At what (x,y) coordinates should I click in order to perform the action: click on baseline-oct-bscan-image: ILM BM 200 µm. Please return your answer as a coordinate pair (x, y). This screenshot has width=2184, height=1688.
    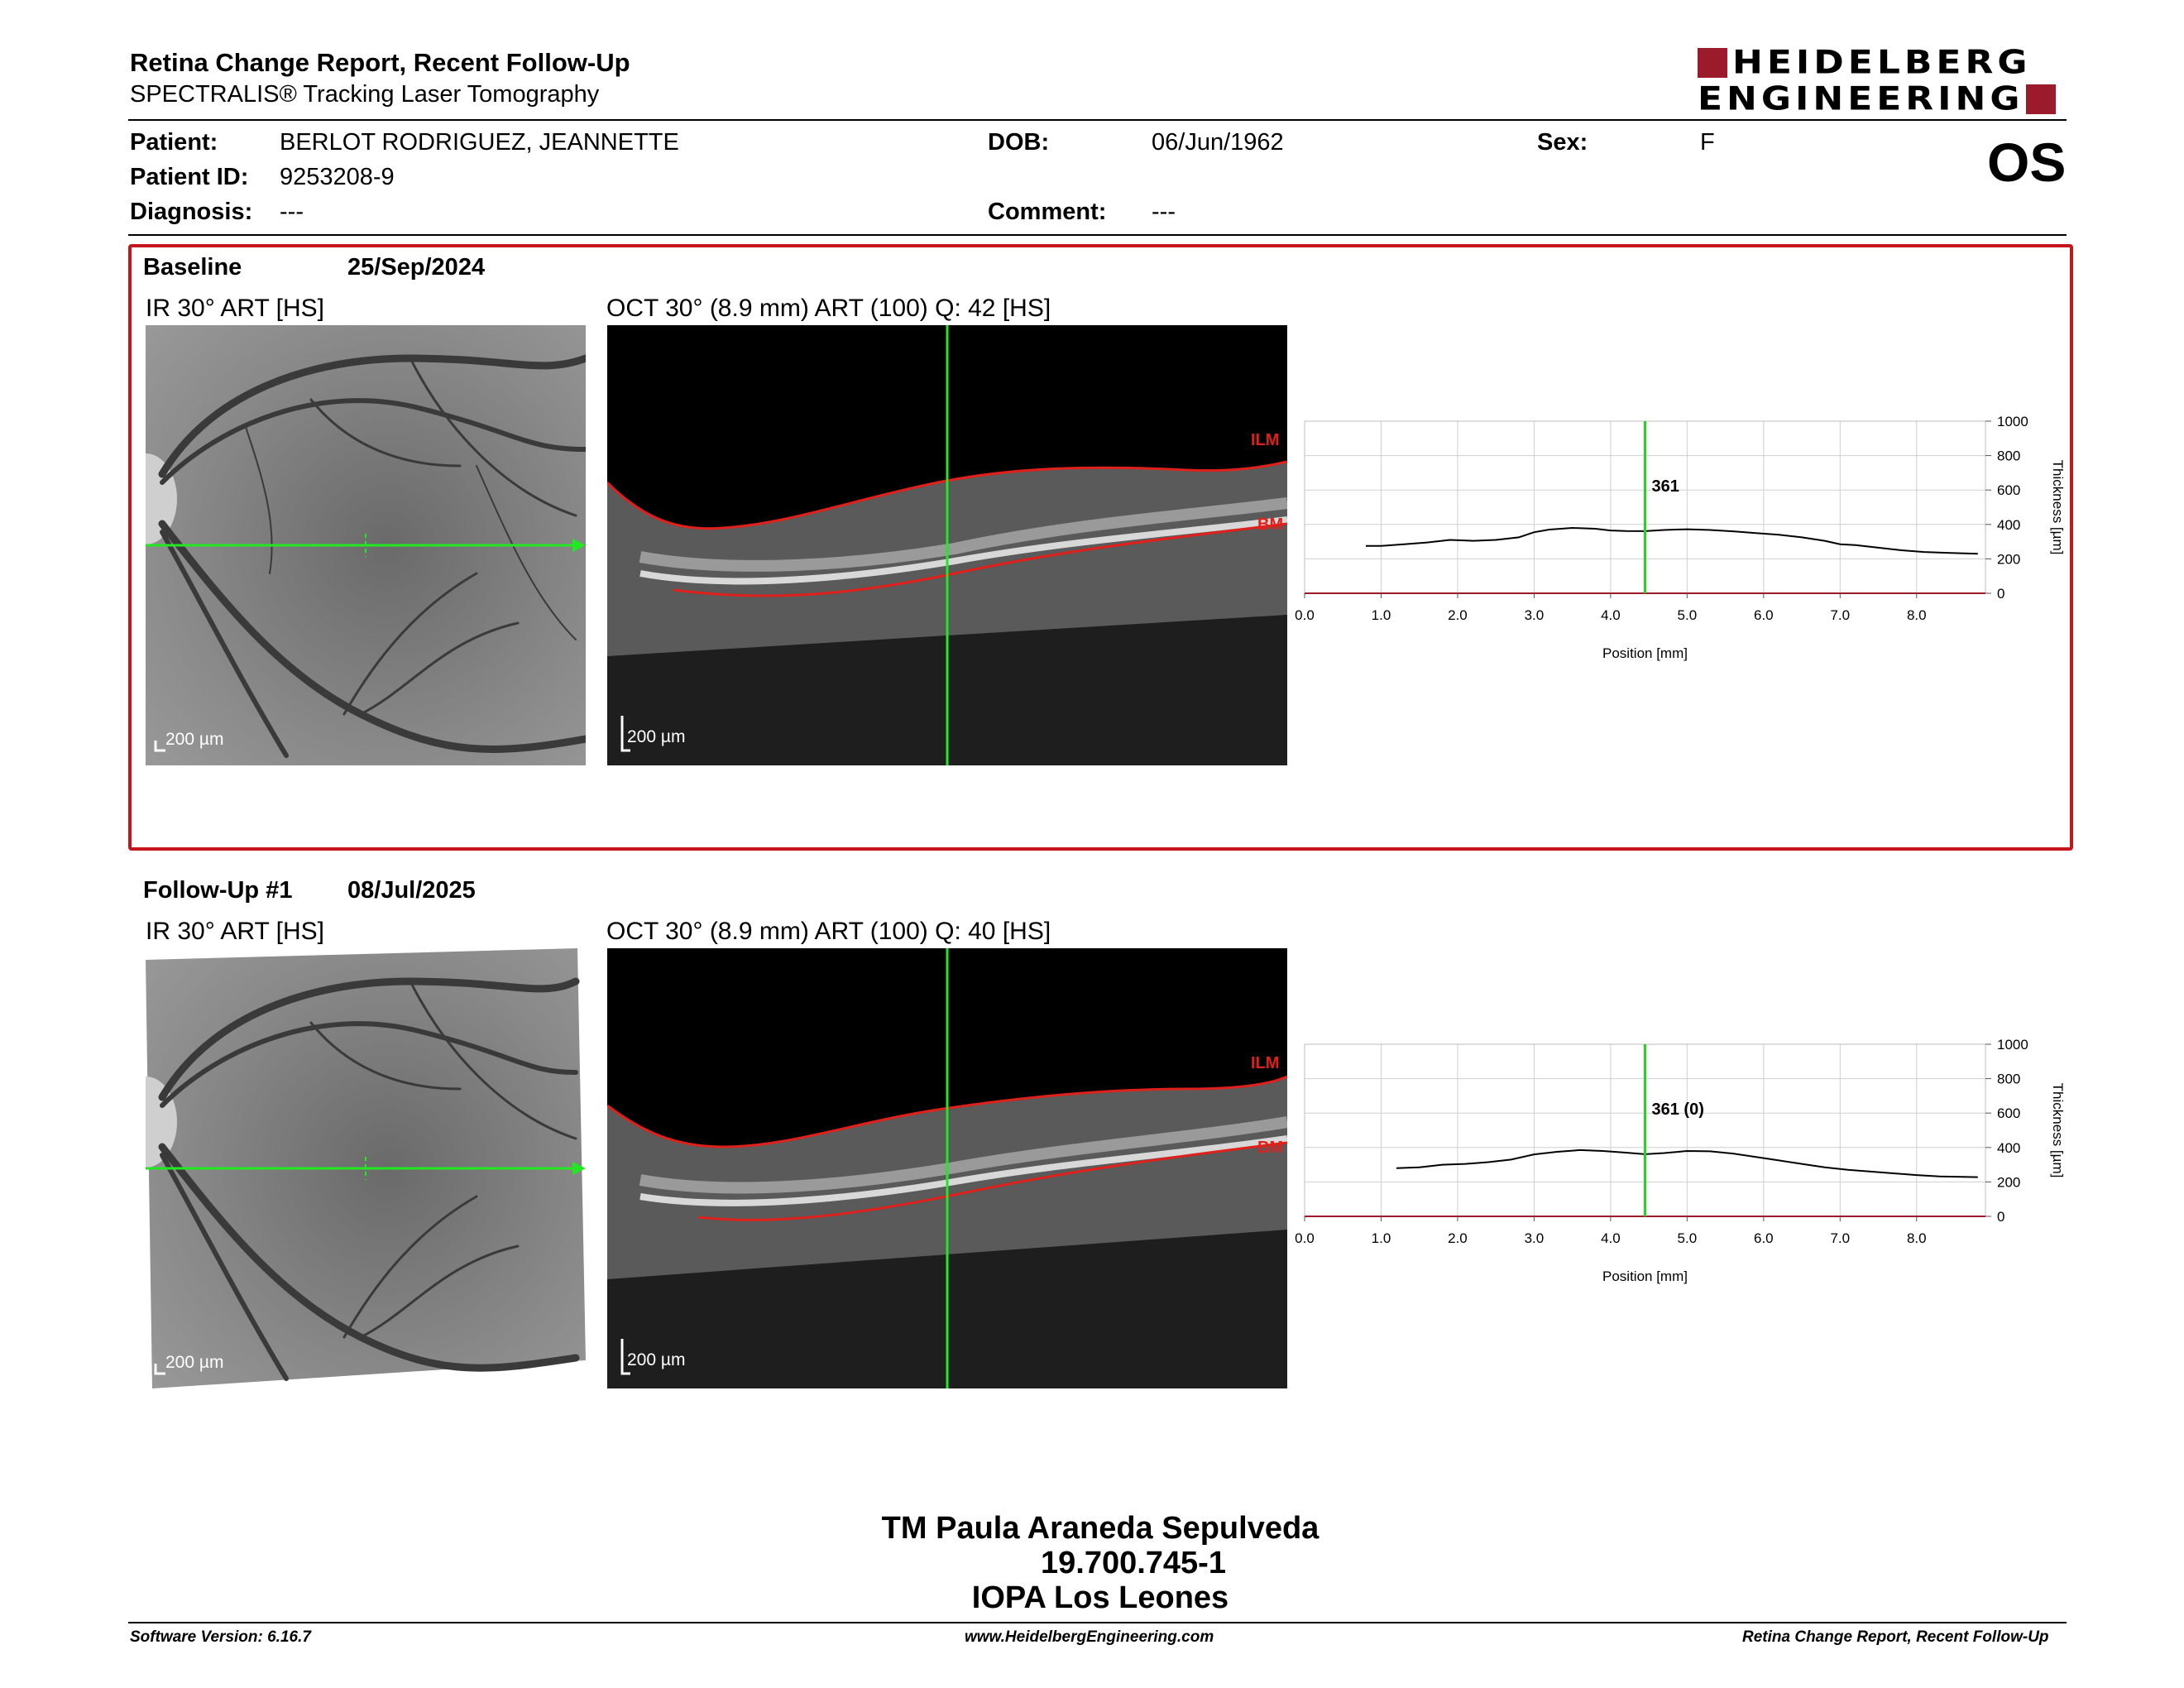
    Looking at the image, I should click on (947, 545).